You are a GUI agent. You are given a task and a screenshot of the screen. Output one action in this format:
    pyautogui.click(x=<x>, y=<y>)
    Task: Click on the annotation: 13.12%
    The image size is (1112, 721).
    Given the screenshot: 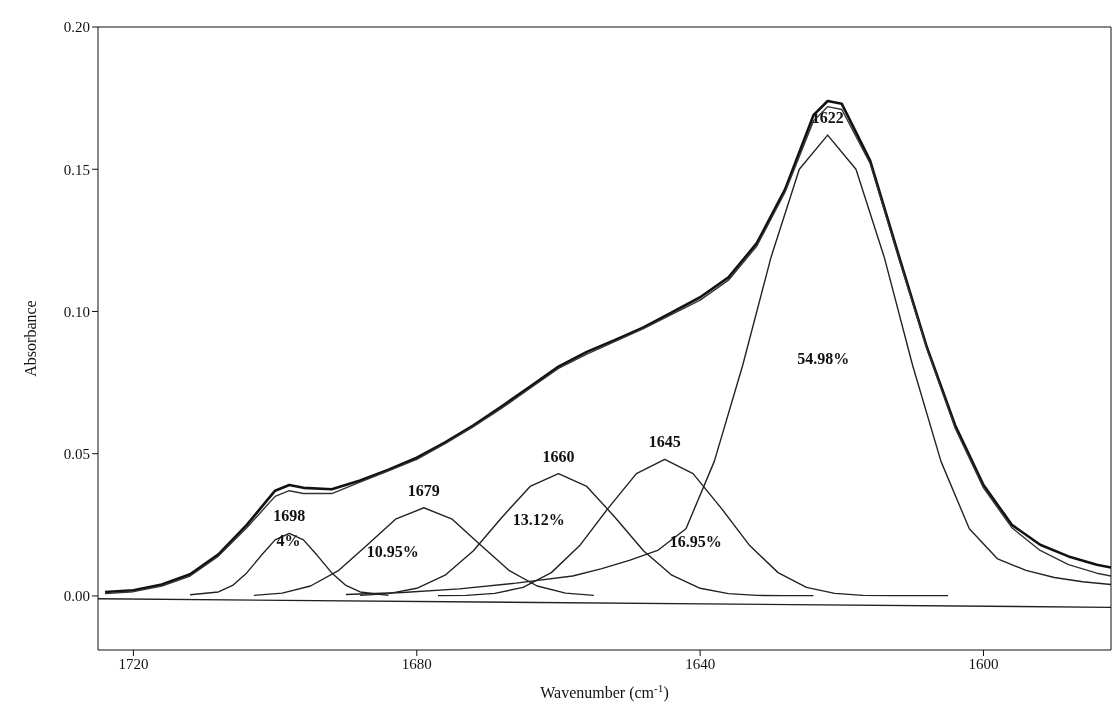 What is the action you would take?
    pyautogui.click(x=538, y=519)
    